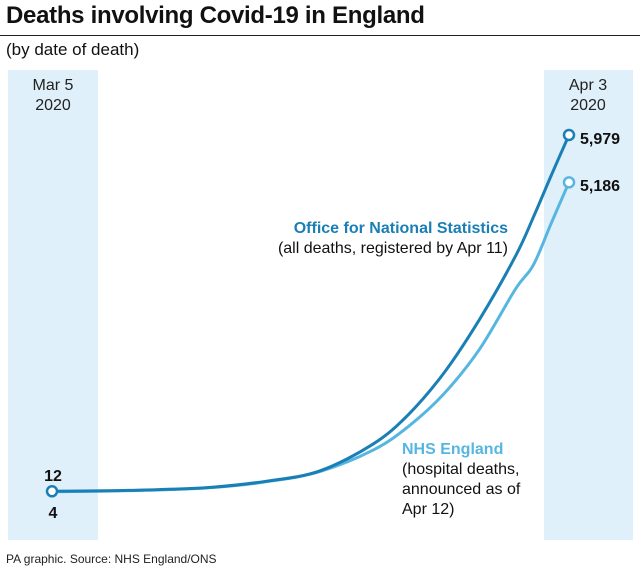 The image size is (640, 575). I want to click on end-value-label-nhs: 5,186, so click(600, 186).